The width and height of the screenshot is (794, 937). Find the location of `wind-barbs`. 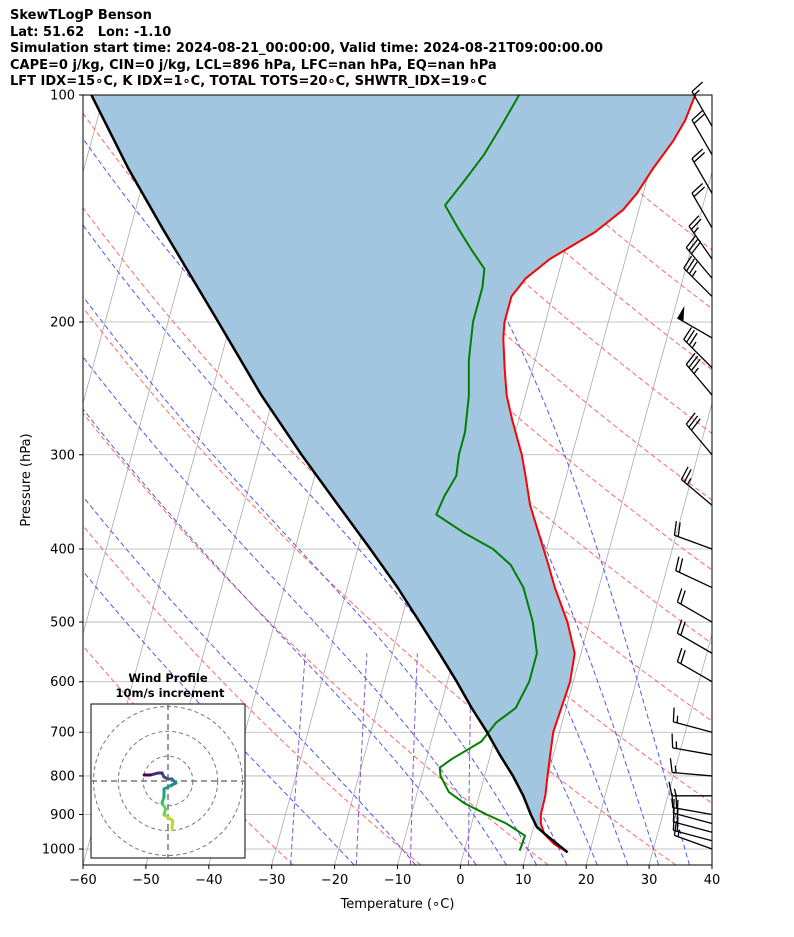

wind-barbs is located at coordinates (690, 465).